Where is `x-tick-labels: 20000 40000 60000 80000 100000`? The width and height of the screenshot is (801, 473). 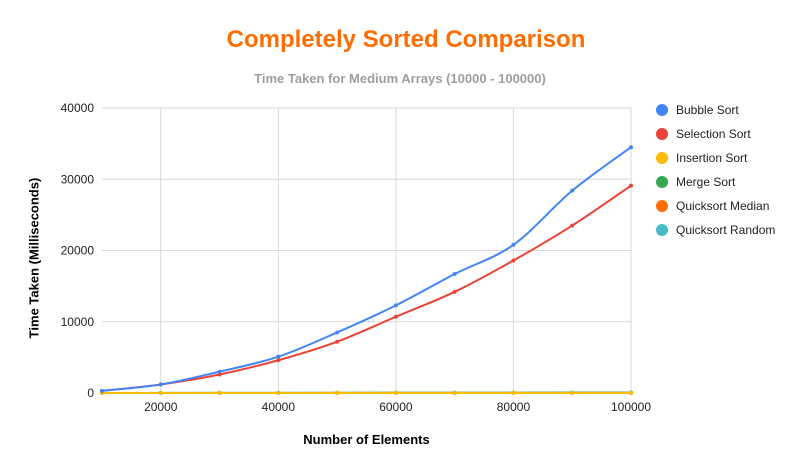 x-tick-labels: 20000 40000 60000 80000 100000 is located at coordinates (397, 407).